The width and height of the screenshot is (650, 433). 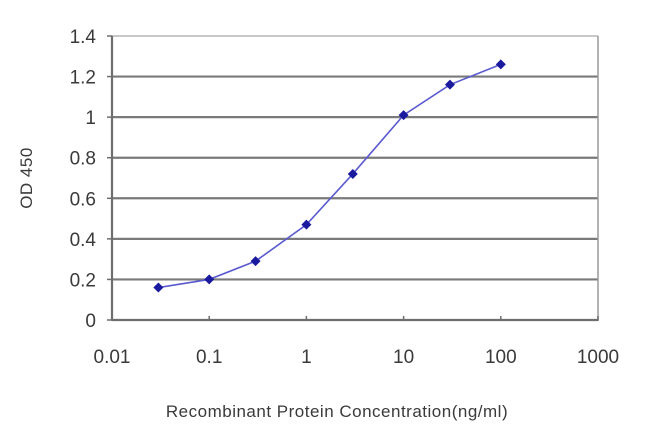 I want to click on y-tick-label: 0, so click(x=90, y=321).